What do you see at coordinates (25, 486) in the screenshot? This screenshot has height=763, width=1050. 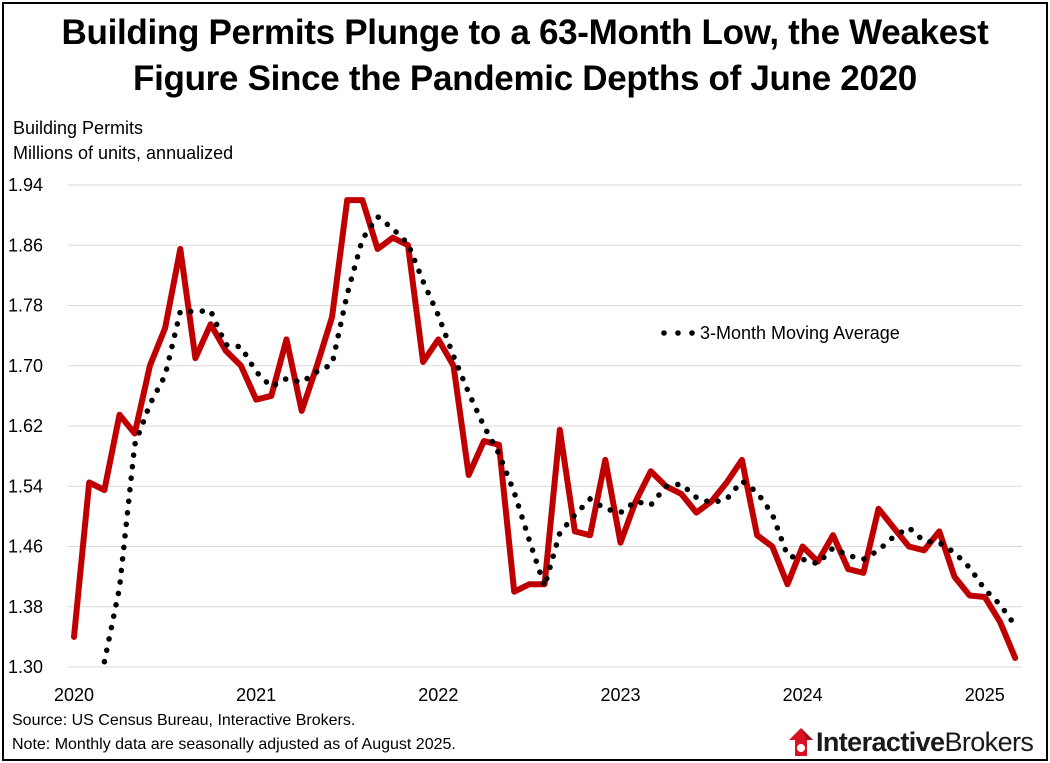 I see `y-tick-label: 1.54` at bounding box center [25, 486].